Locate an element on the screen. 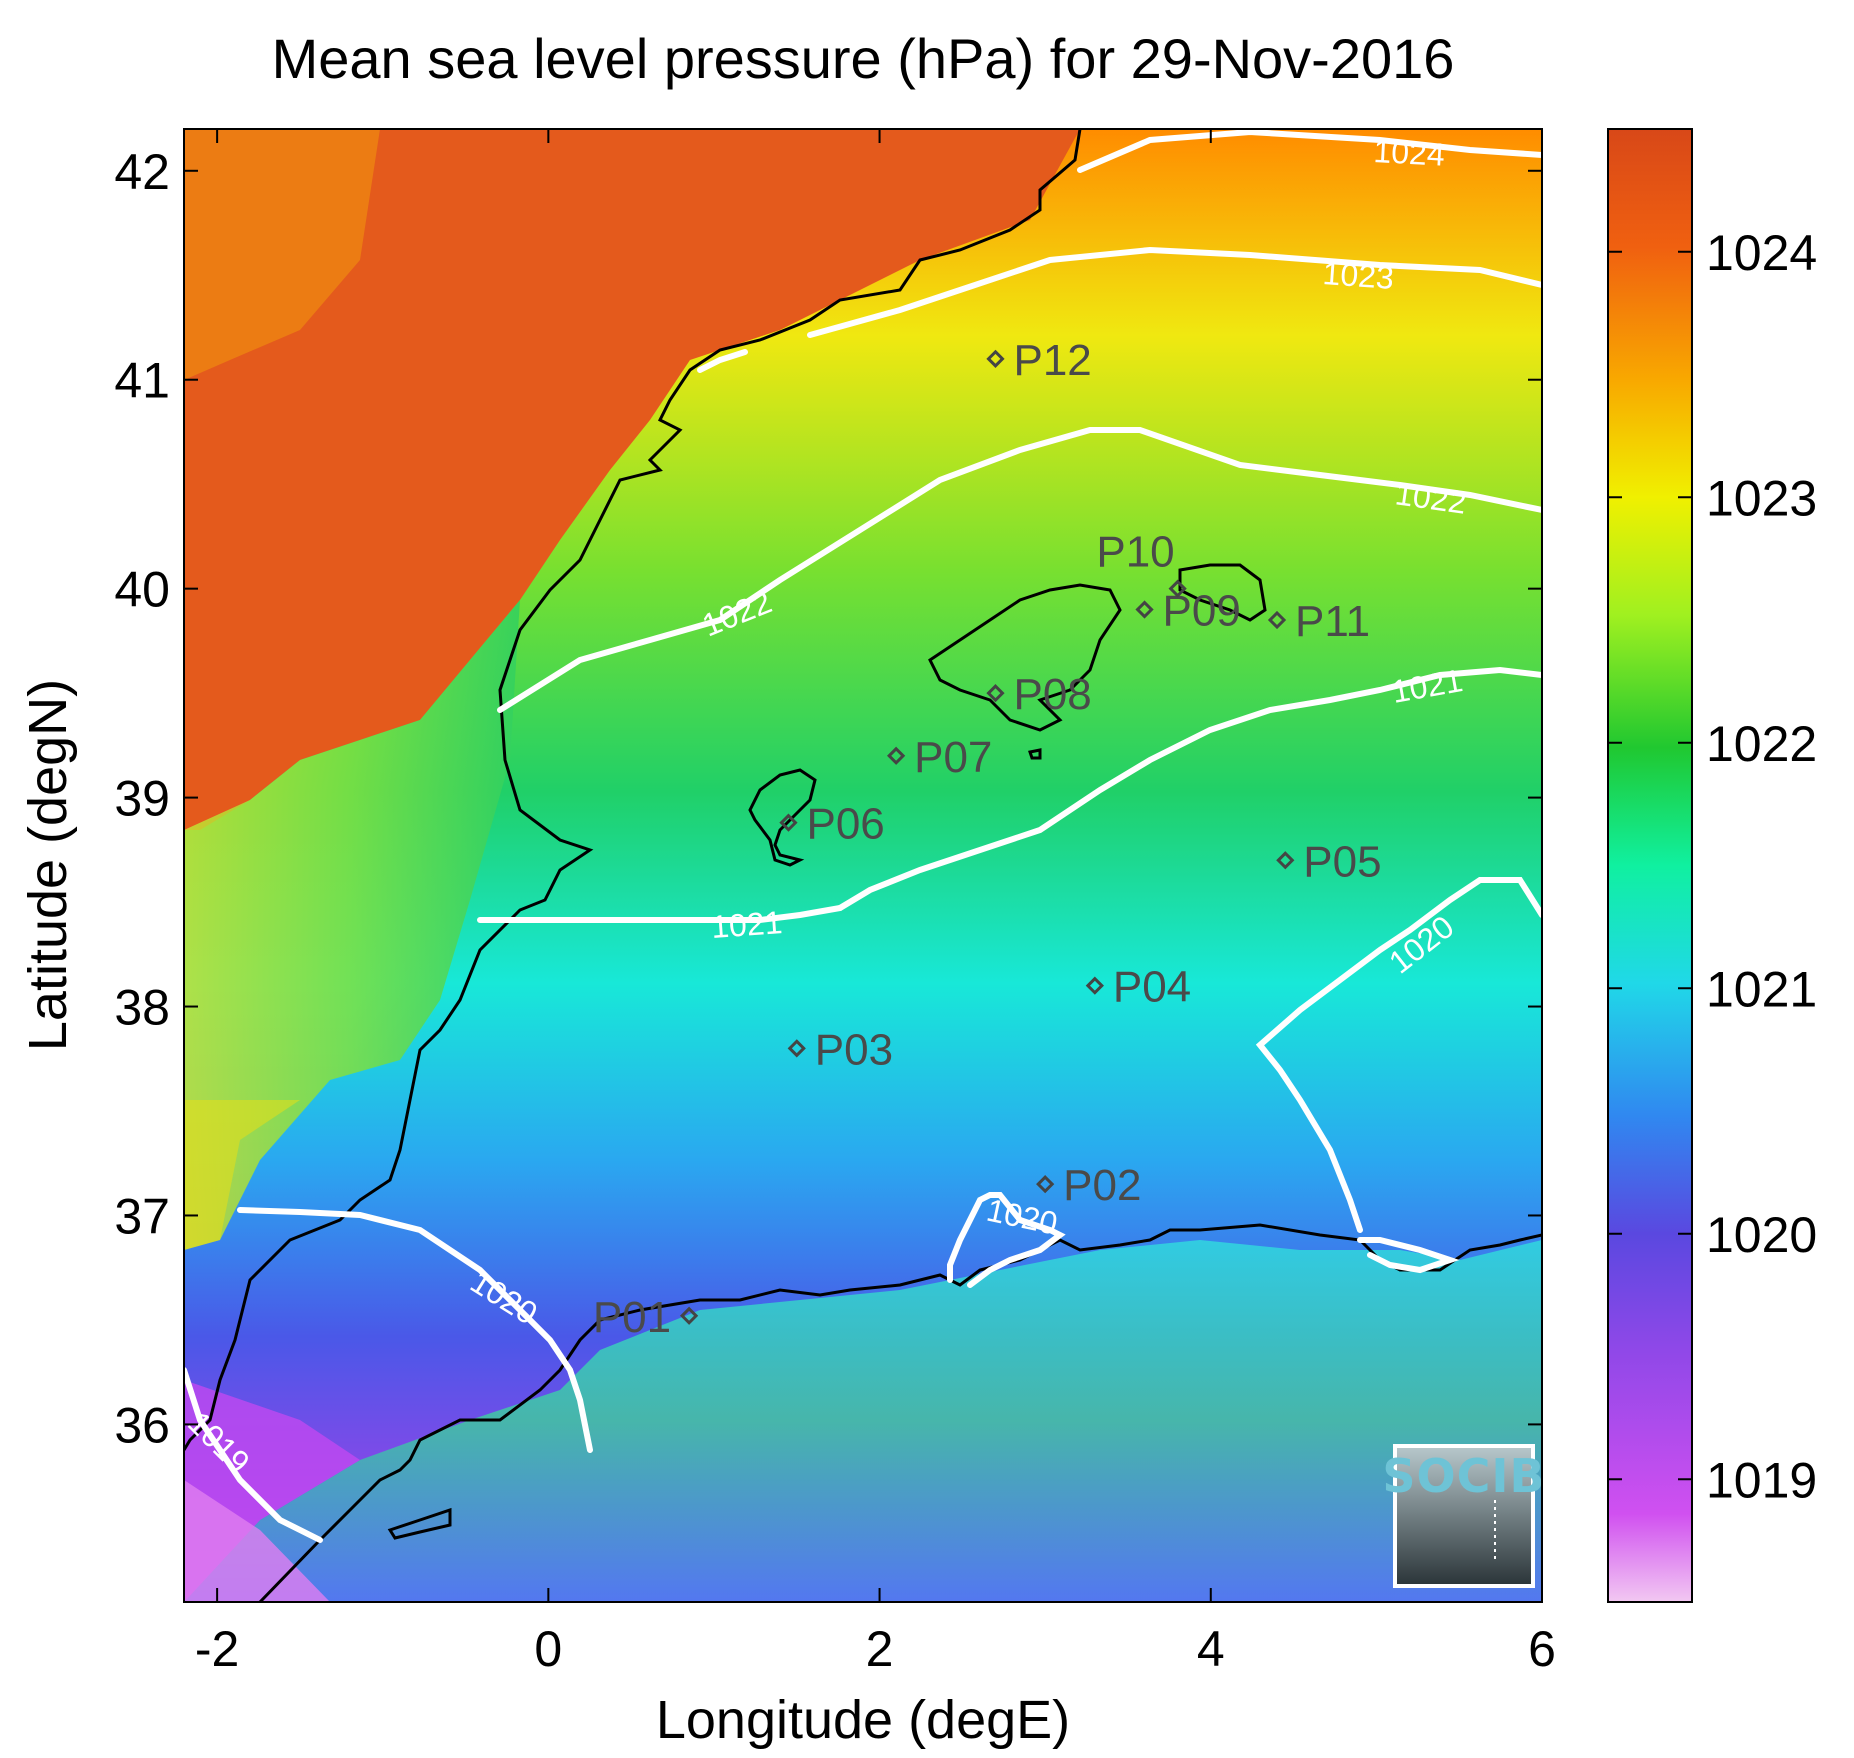 This screenshot has height=1758, width=1854. colorbar-tick-label: 1023 is located at coordinates (1761, 498).